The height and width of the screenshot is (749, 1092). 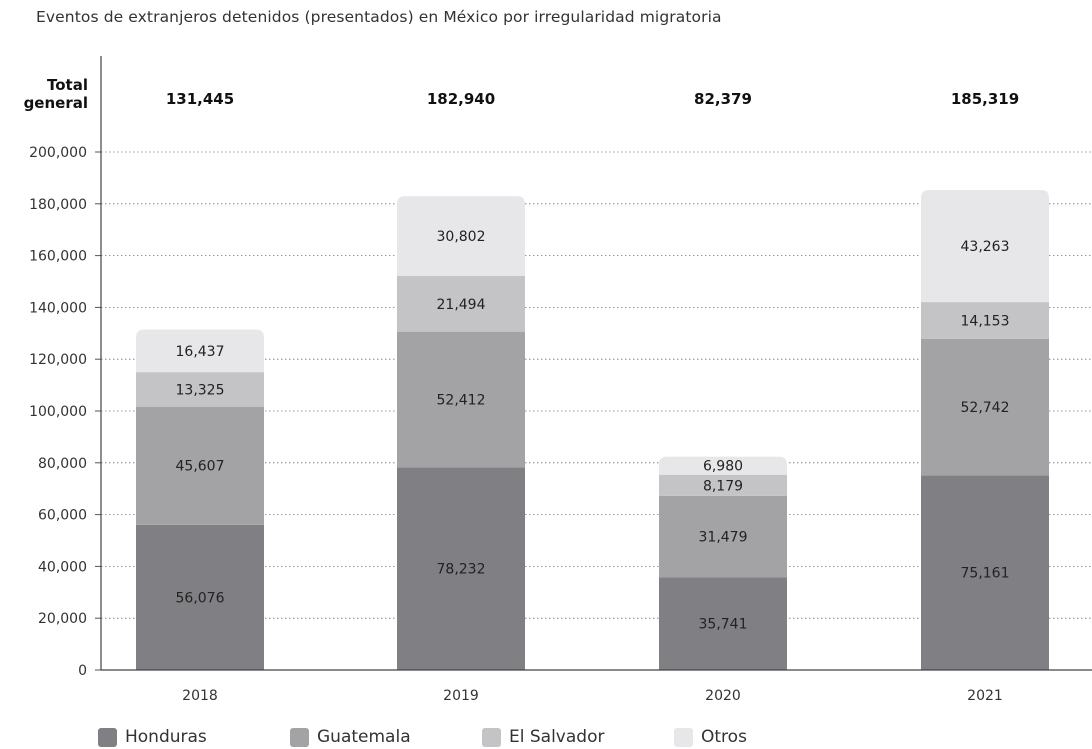 I want to click on data-label: 6,980, so click(x=723, y=467).